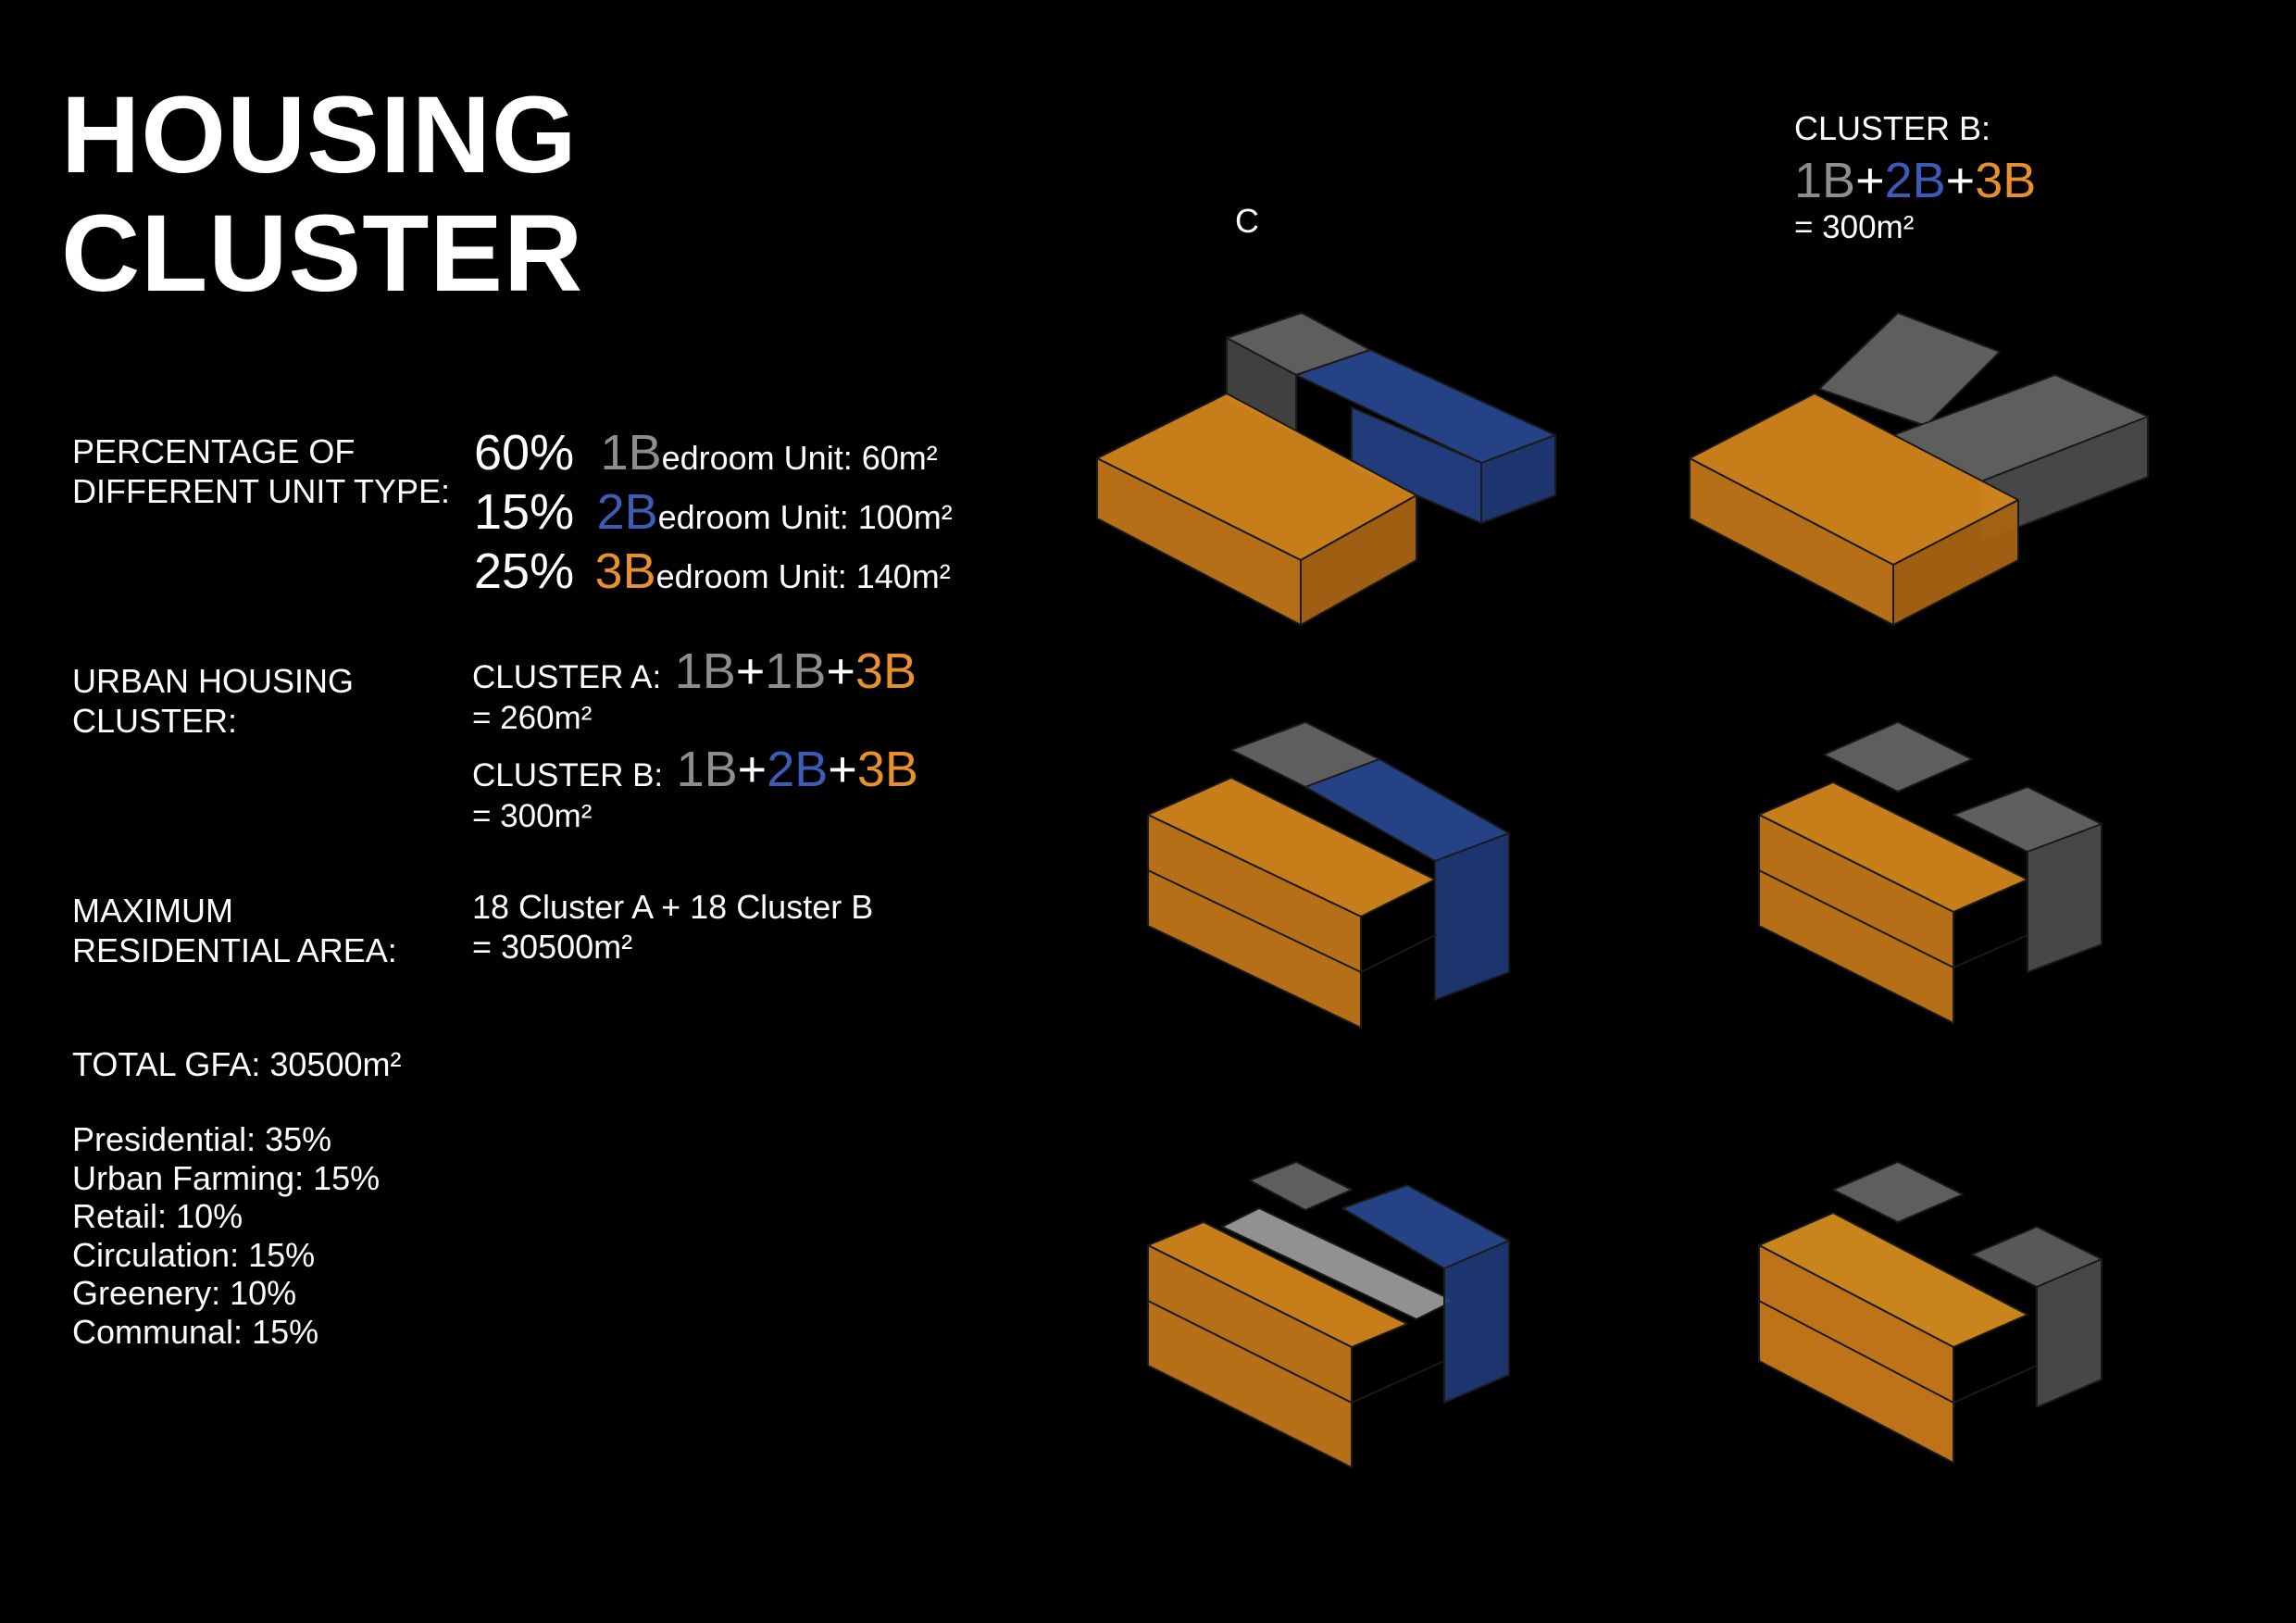 Image resolution: width=2296 pixels, height=1623 pixels. I want to click on gfa-item: Presidential: 35%, so click(202, 1139).